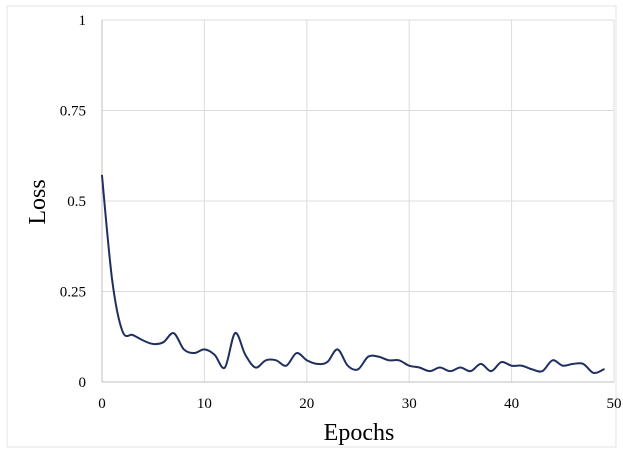 This screenshot has width=623, height=455. I want to click on x-tick-label: 50, so click(614, 404).